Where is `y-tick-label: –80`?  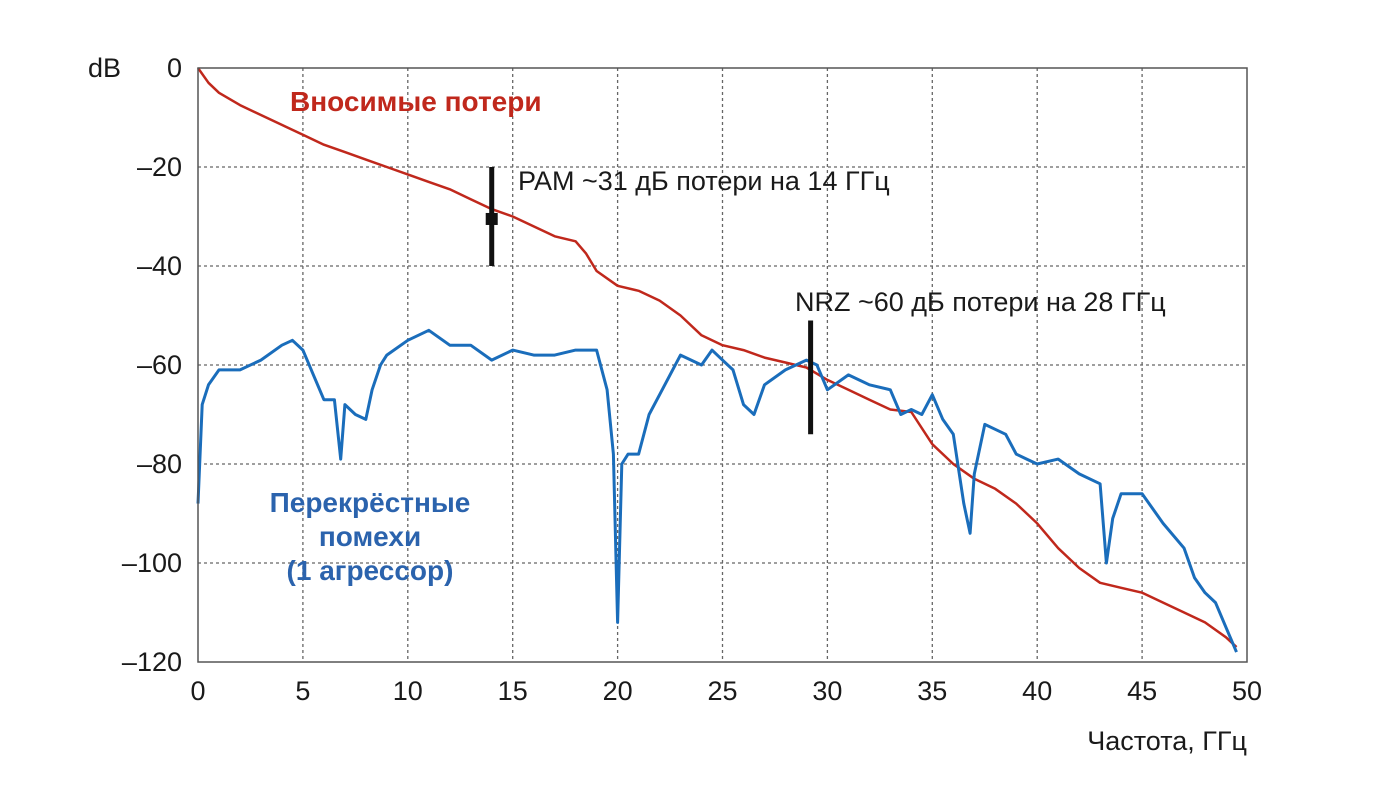
y-tick-label: –80 is located at coordinates (159, 464).